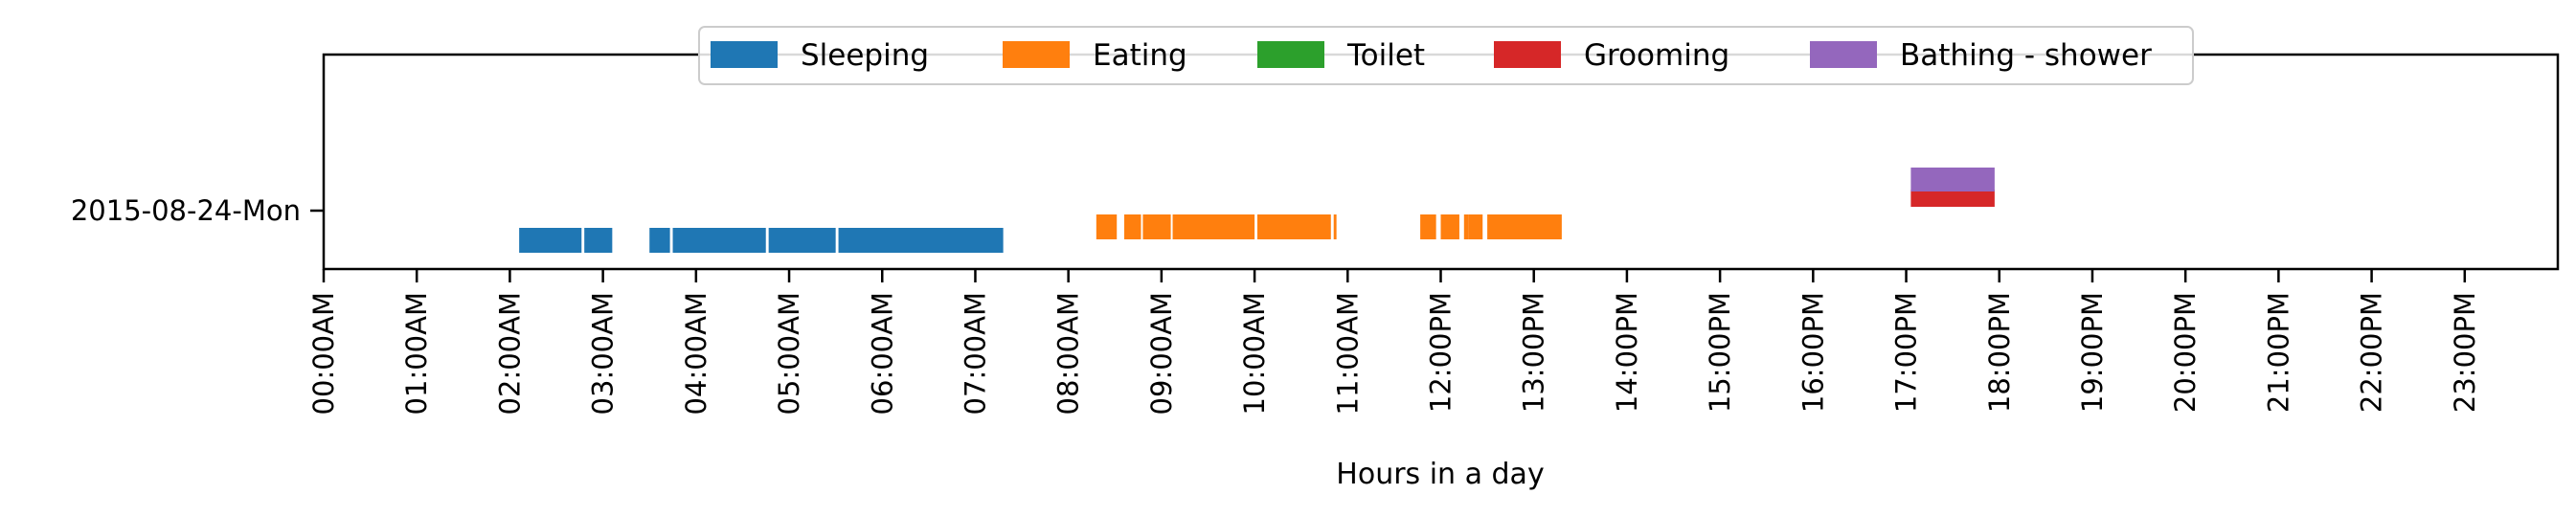 Image resolution: width=2576 pixels, height=517 pixels. I want to click on x-tick-label: 01:00AM, so click(416, 353).